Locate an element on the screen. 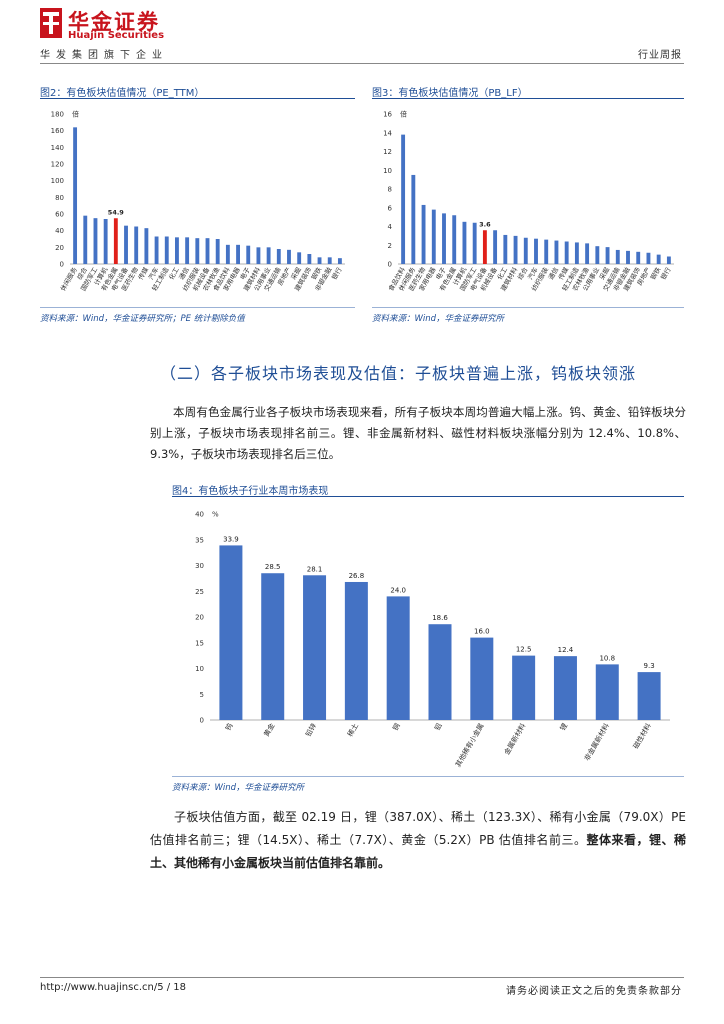 The height and width of the screenshot is (1024, 724). y-tick-label: 80 is located at coordinates (59, 198).